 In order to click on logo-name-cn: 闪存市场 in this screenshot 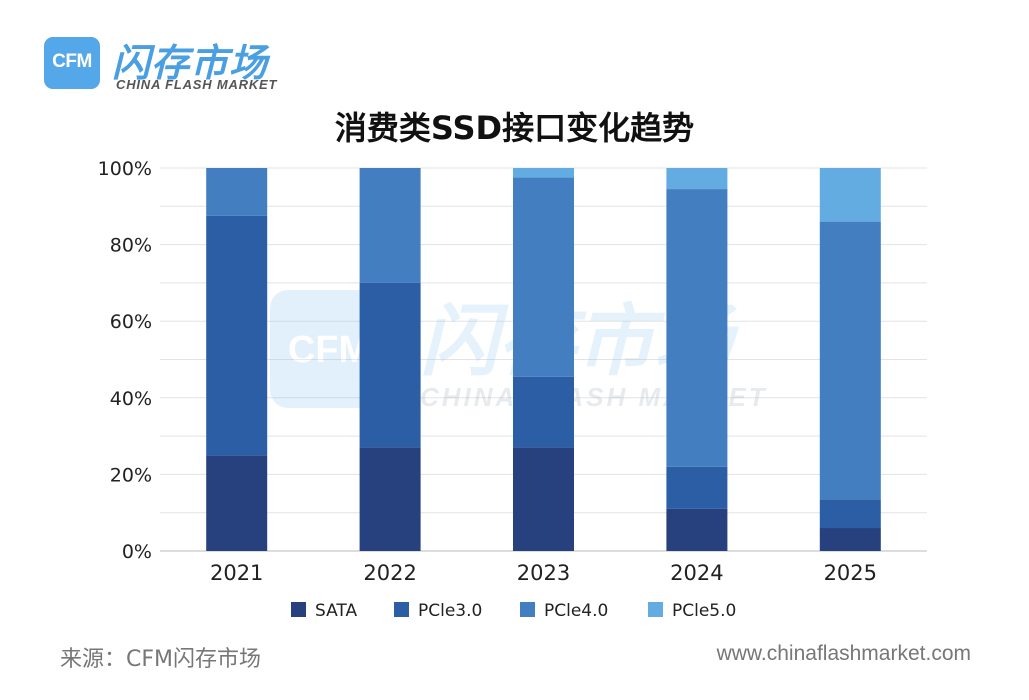, I will do `click(190, 63)`.